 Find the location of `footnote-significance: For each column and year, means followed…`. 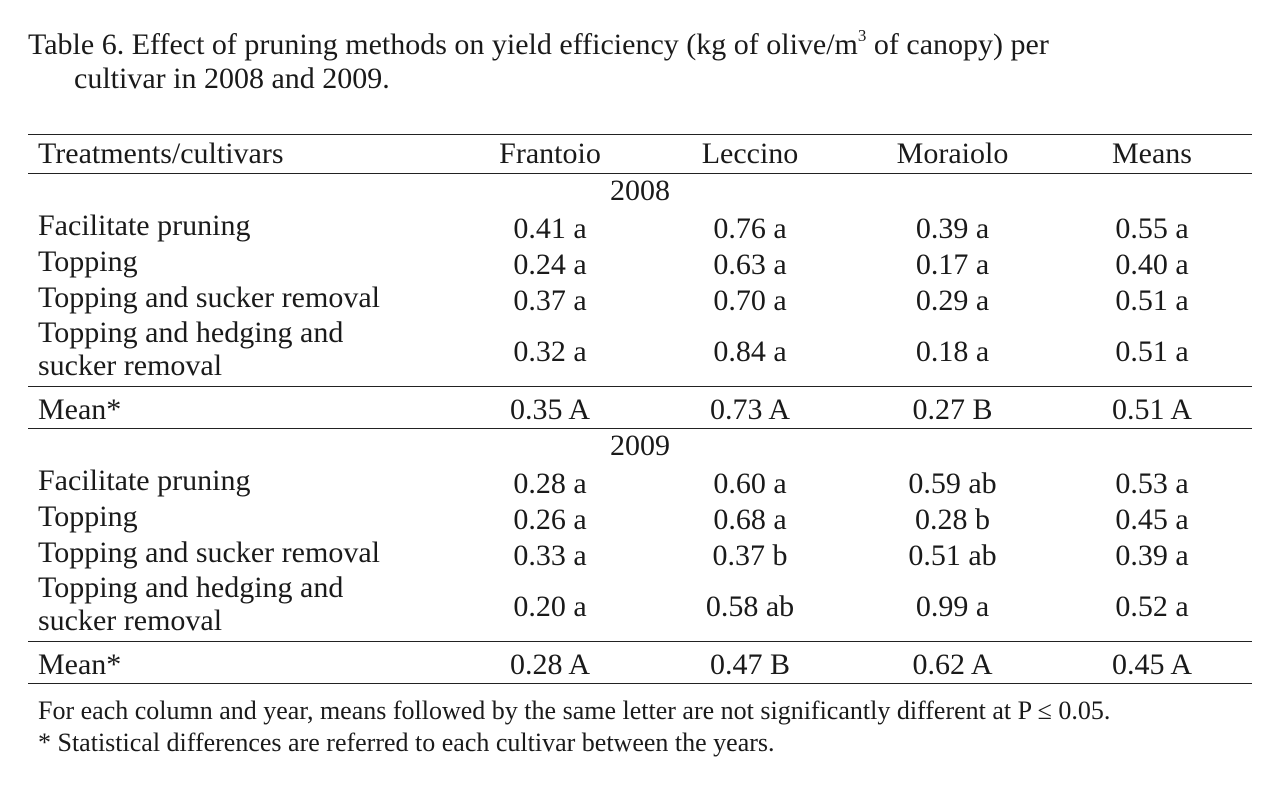

footnote-significance: For each column and year, means followed… is located at coordinates (574, 710).